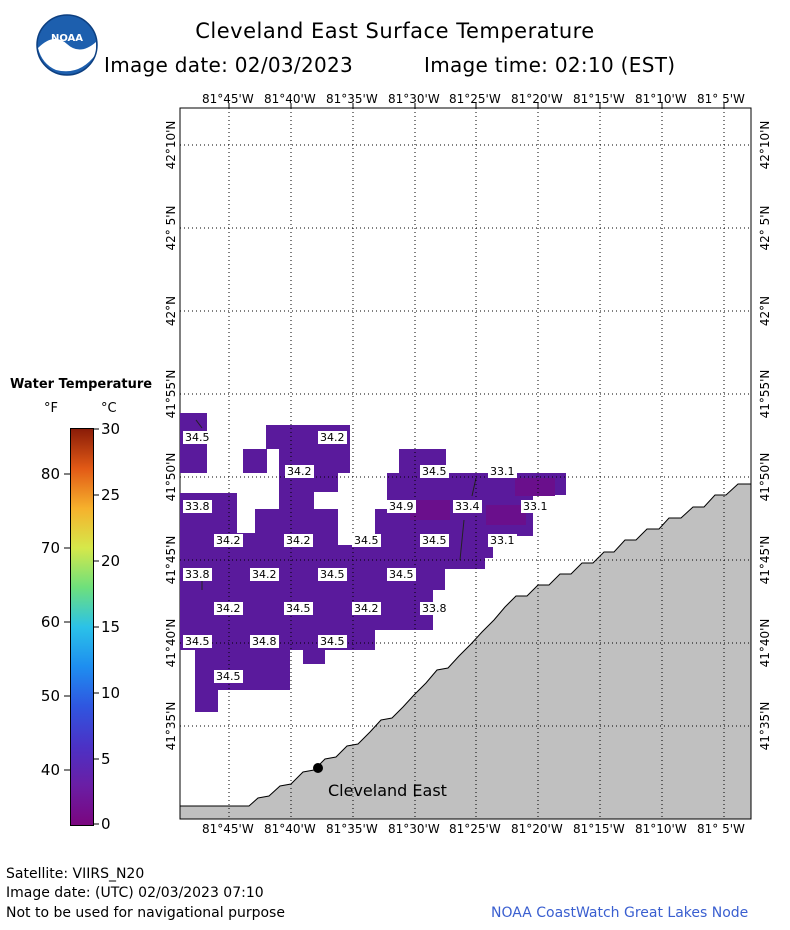 The image size is (790, 930). I want to click on lat-label-right: 41°50'N, so click(765, 477).